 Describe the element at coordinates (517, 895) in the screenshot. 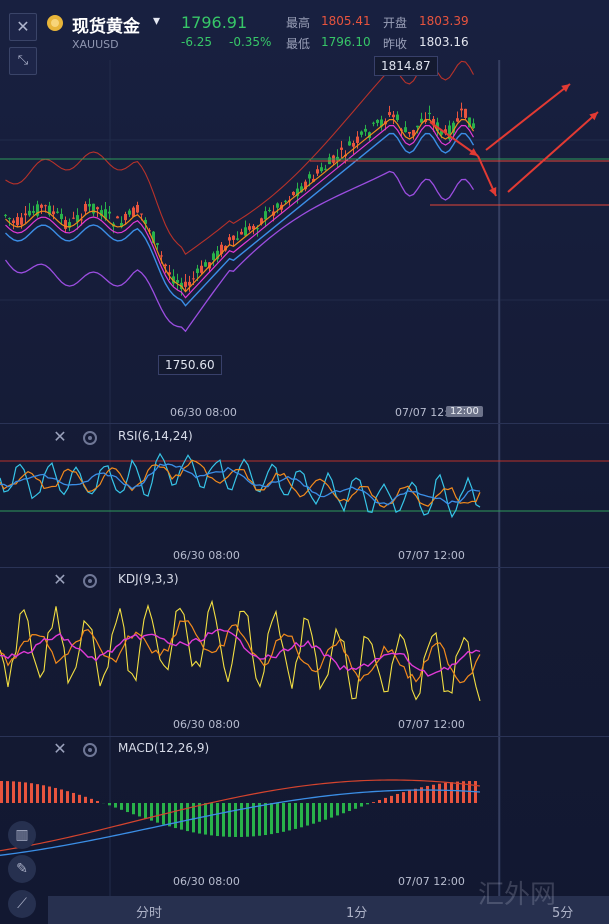

I see `watermark: 汇外网` at that location.